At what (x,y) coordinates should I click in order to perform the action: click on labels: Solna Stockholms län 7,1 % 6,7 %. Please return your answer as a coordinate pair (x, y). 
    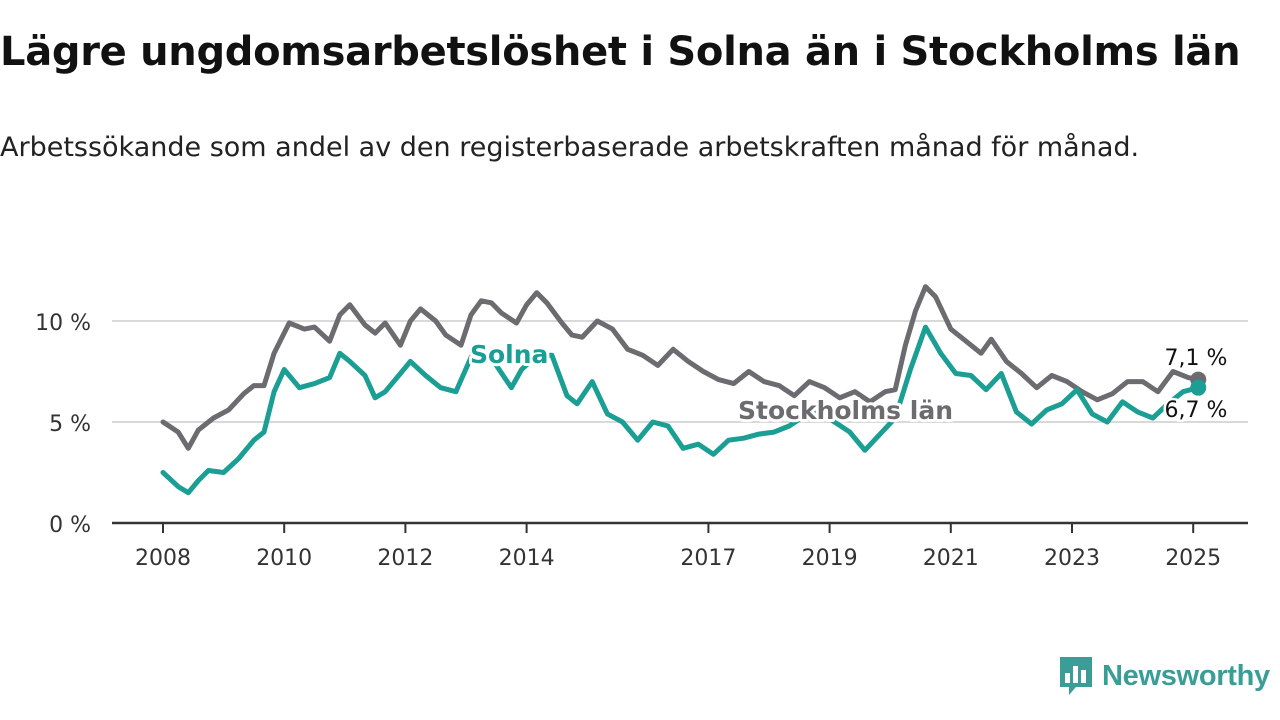
    Looking at the image, I should click on (848, 382).